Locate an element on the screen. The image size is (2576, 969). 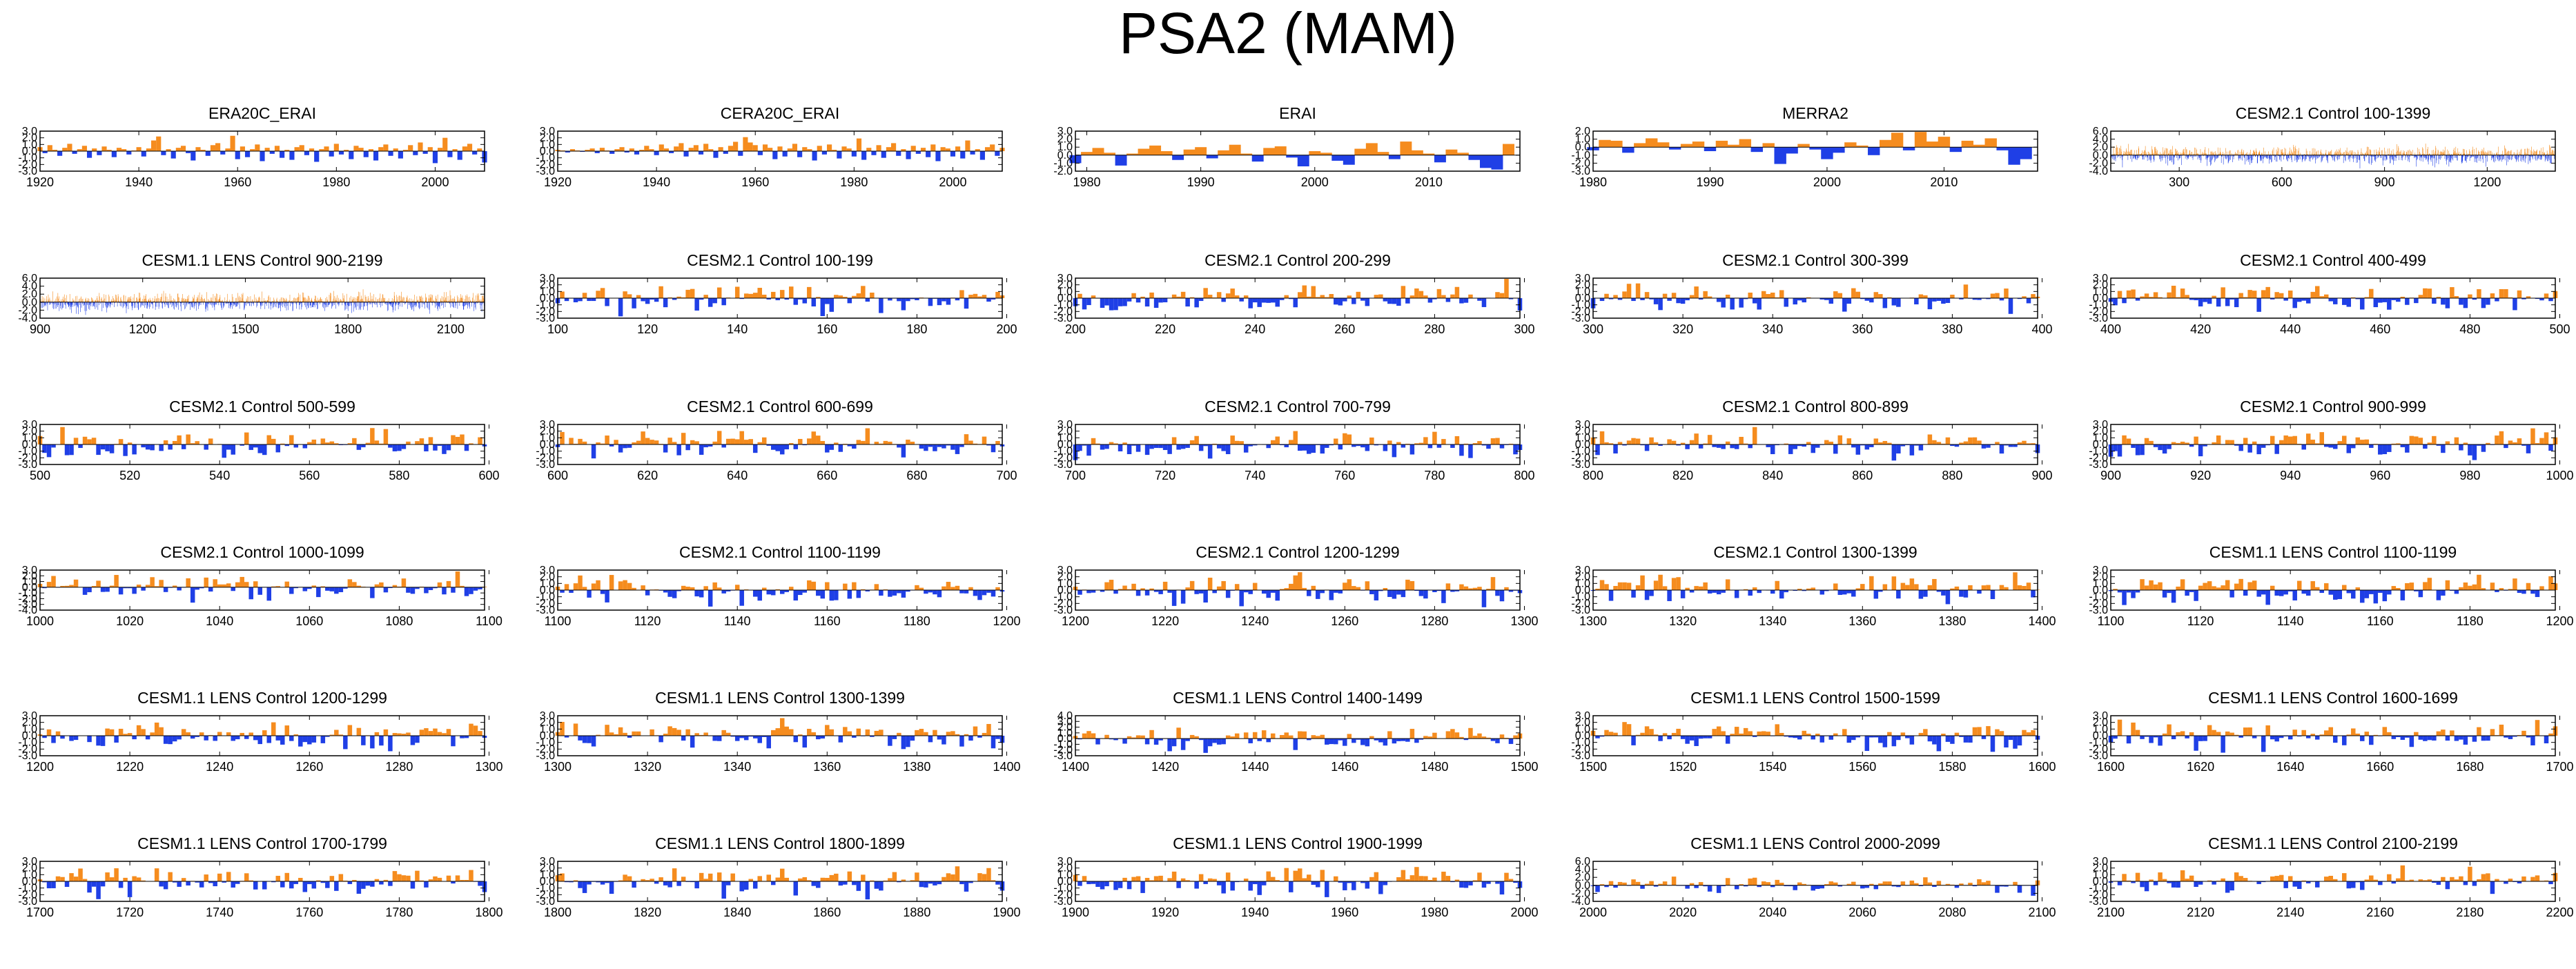
xtick-label: 820 is located at coordinates (1682, 475).